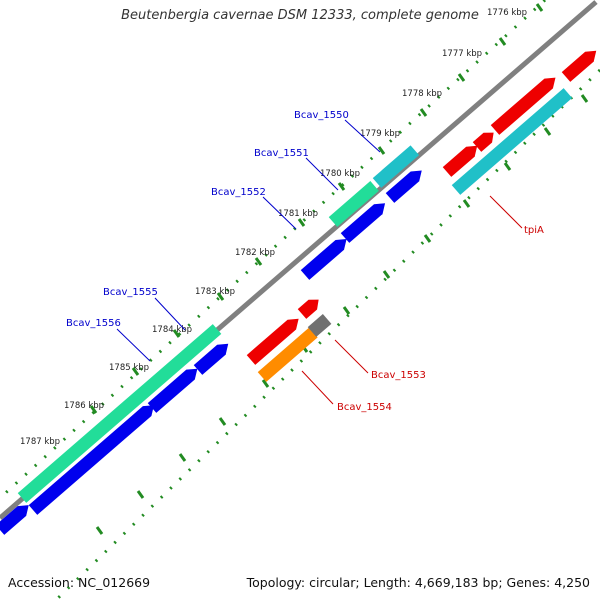 This screenshot has height=600, width=600. I want to click on tick-label: 1784 kbp, so click(172, 330).